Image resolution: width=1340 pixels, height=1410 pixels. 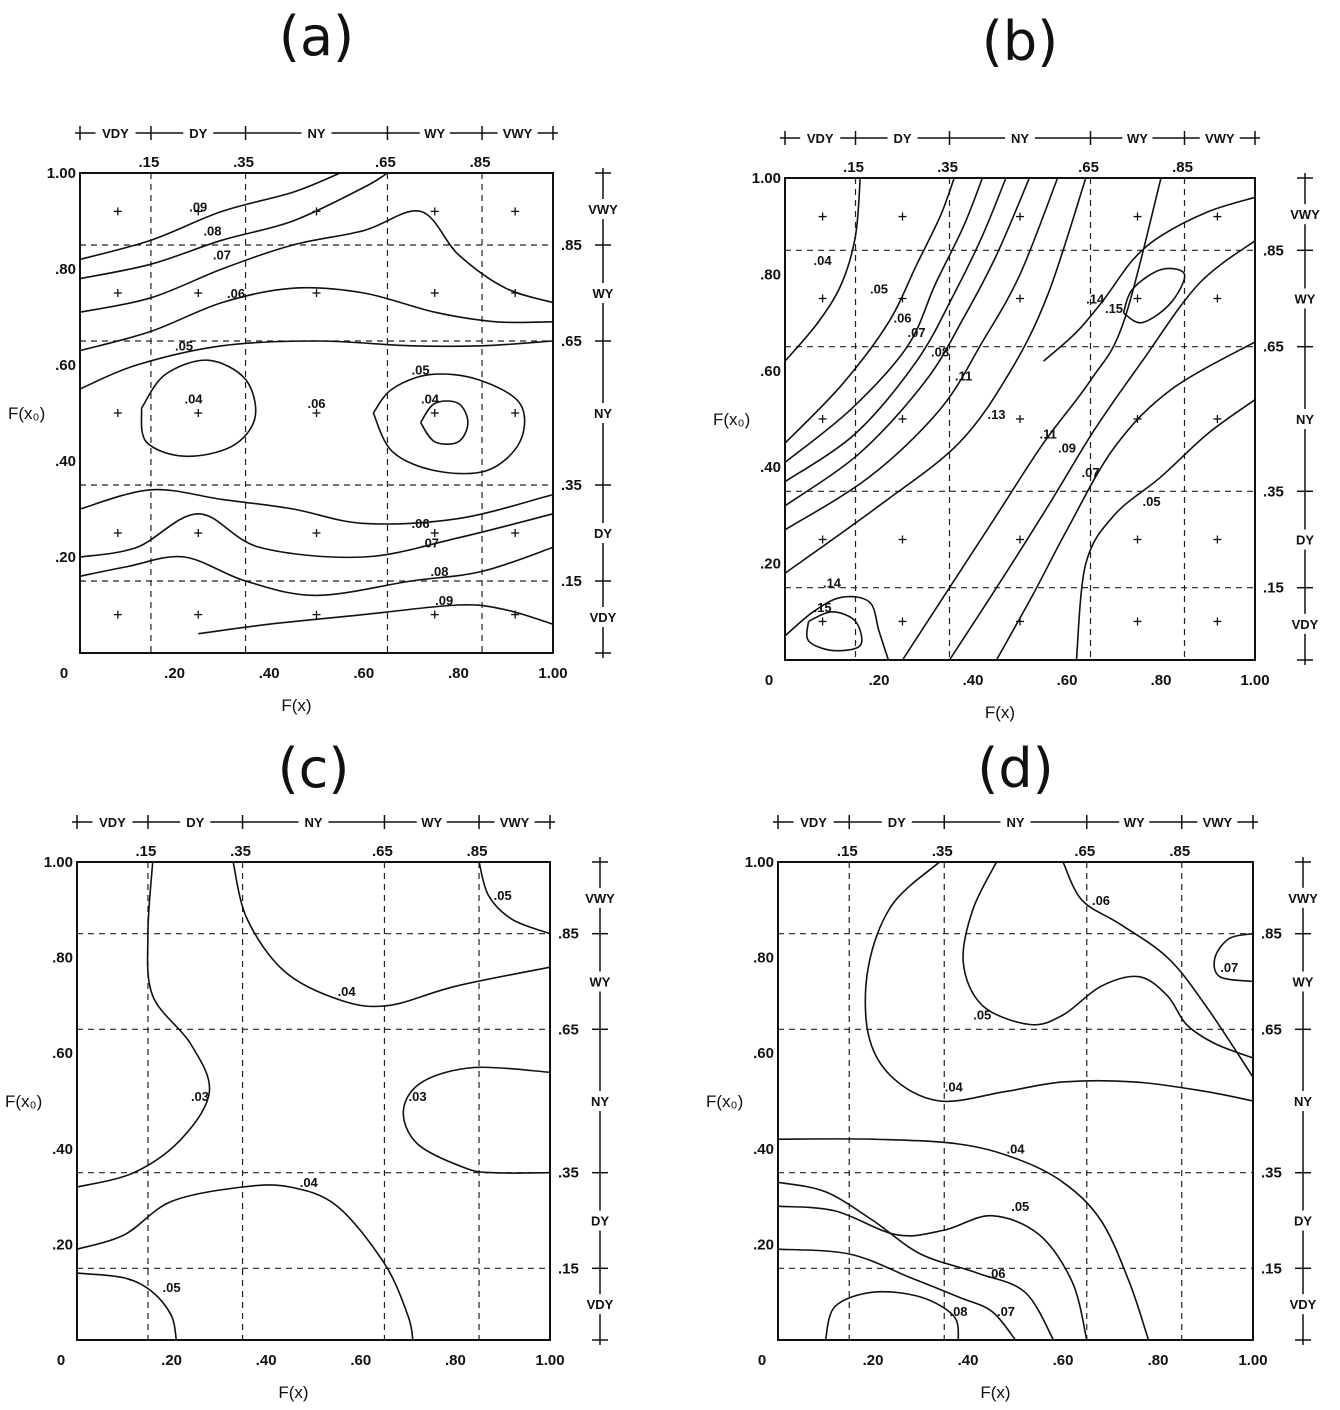 I want to click on panel-title: (a), so click(x=316, y=36).